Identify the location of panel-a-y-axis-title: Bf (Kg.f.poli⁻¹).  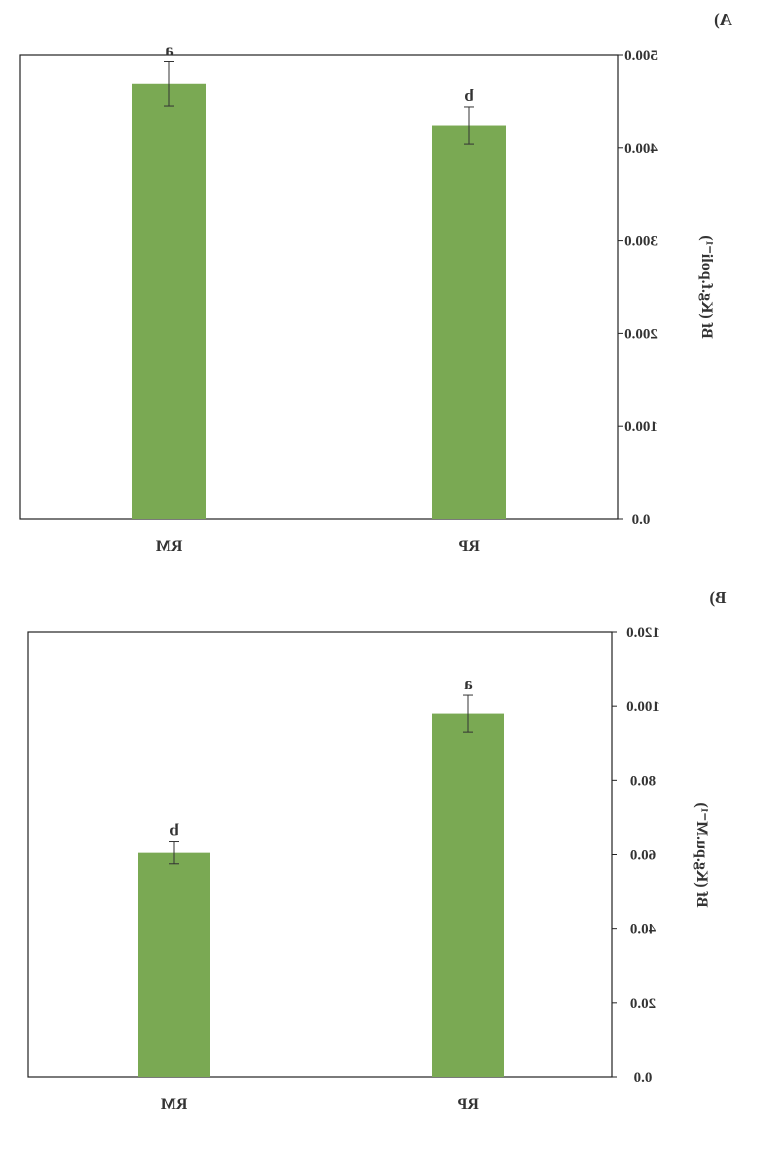
(706, 286).